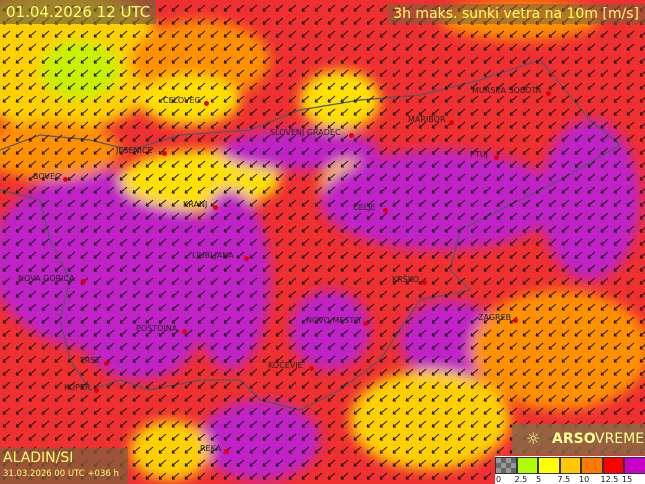 The height and width of the screenshot is (484, 645). Describe the element at coordinates (164, 153) in the screenshot. I see `city-marker` at that location.